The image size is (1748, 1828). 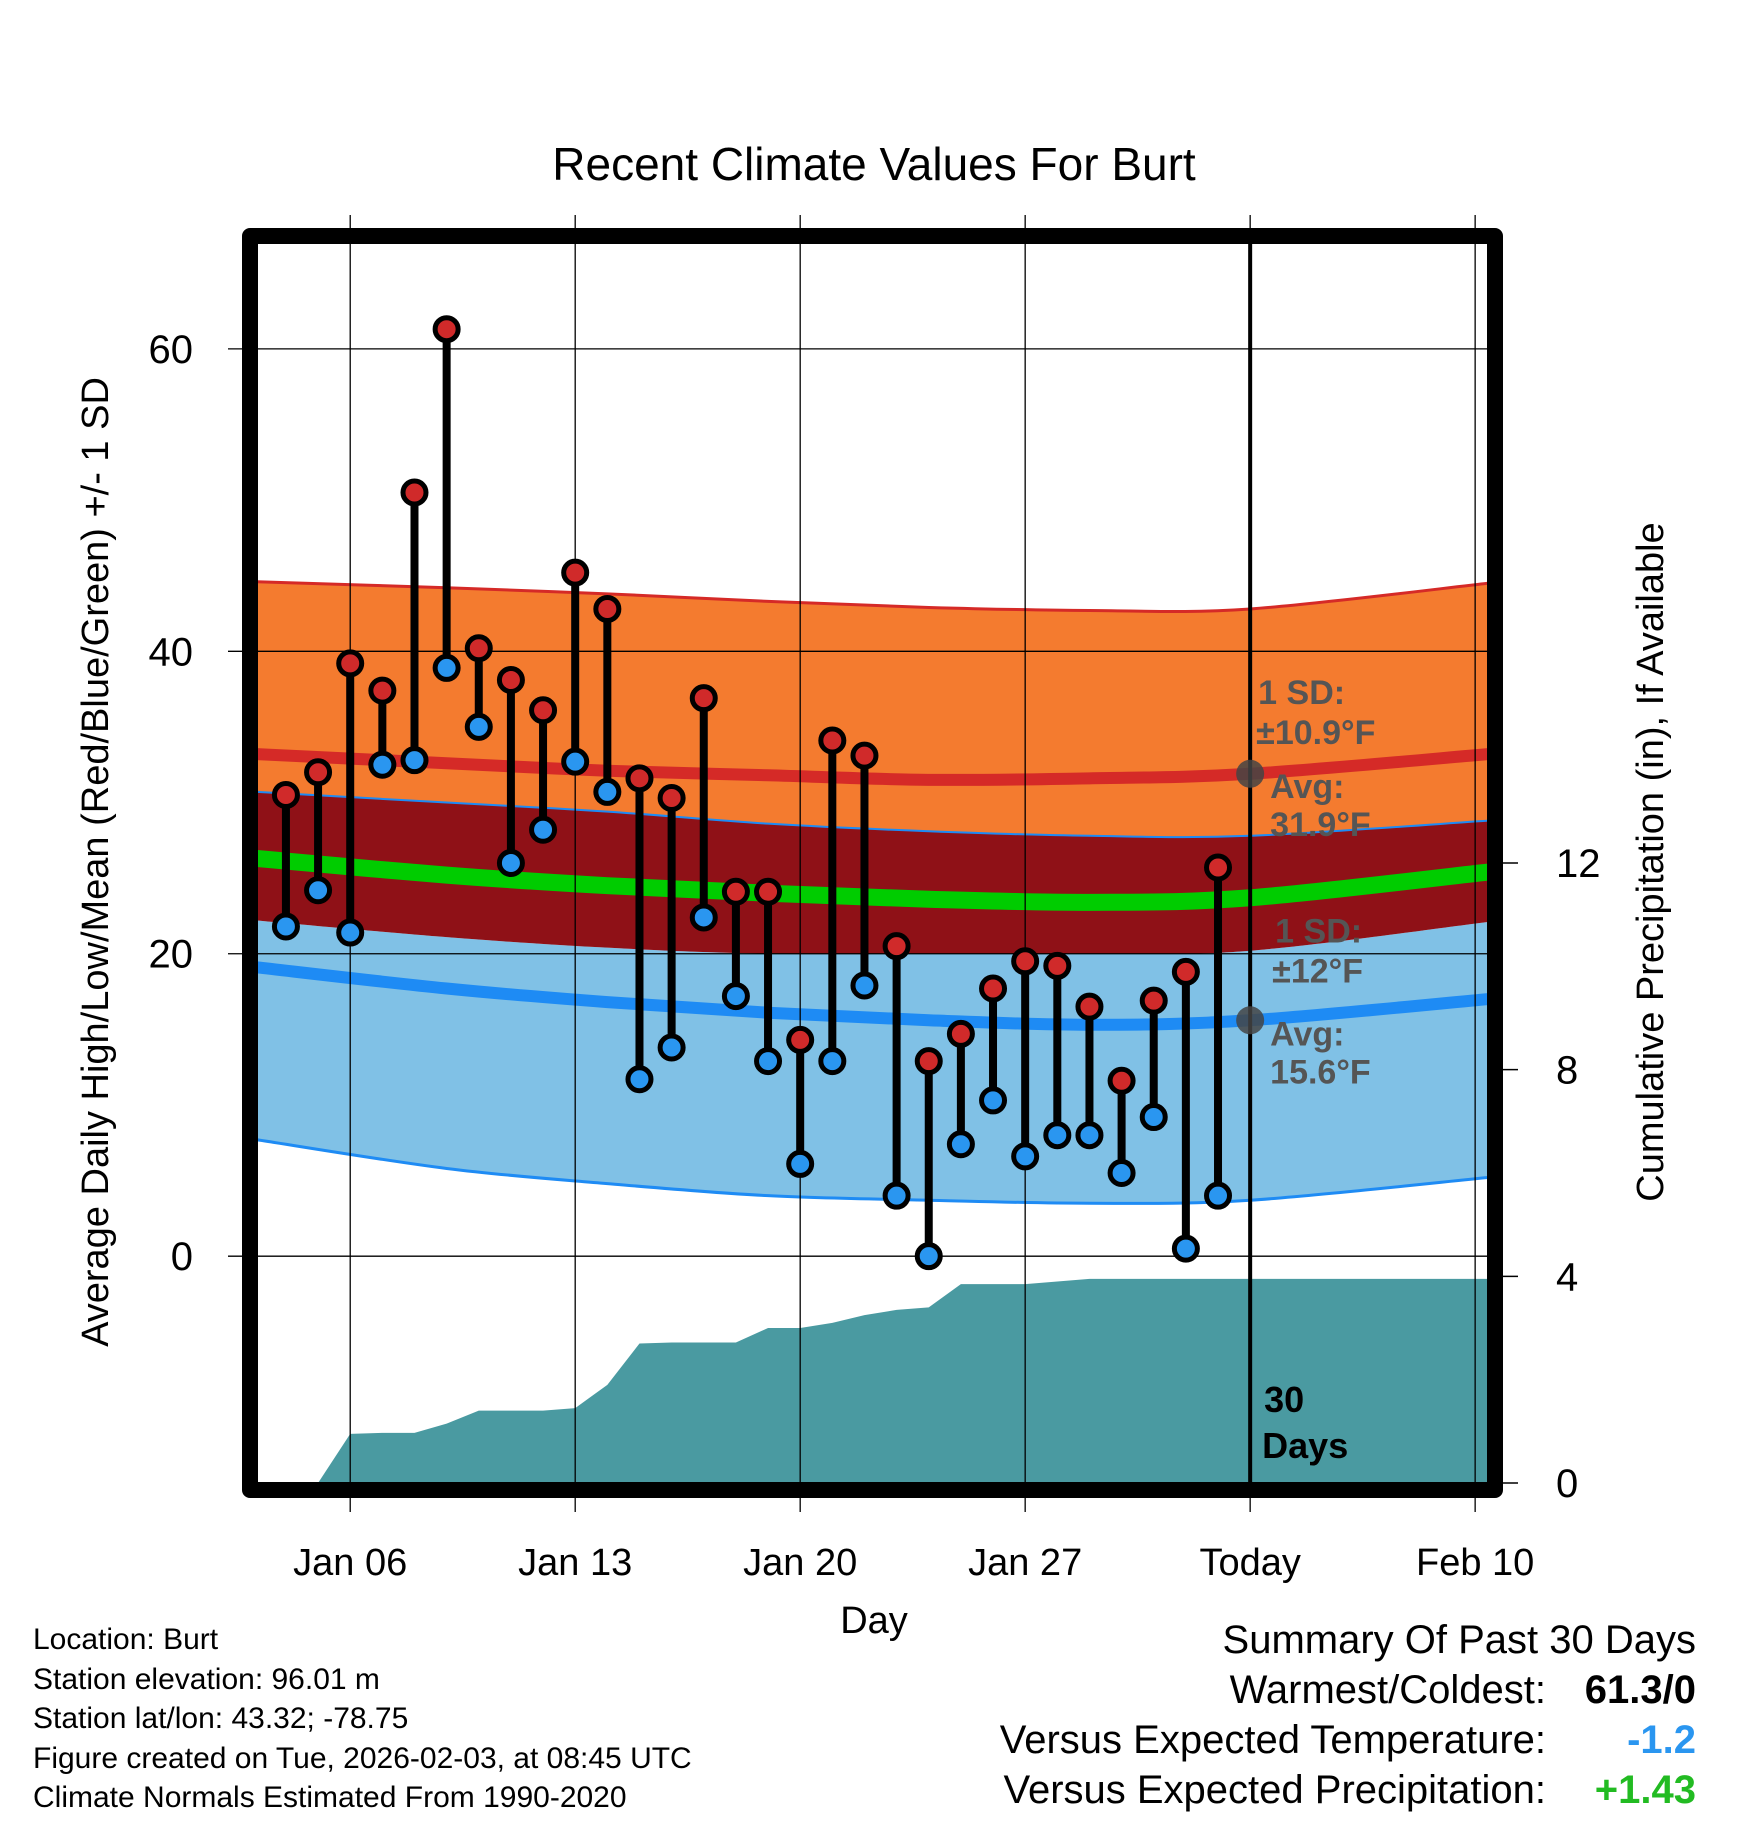 What do you see at coordinates (350, 1563) in the screenshot?
I see `x-tick-label: Jan 06` at bounding box center [350, 1563].